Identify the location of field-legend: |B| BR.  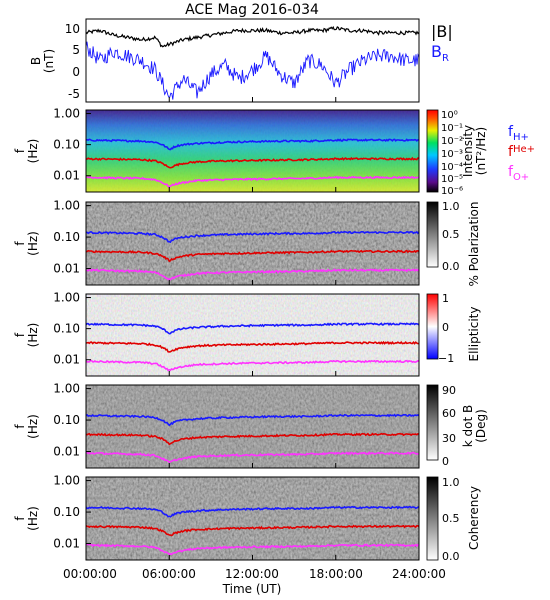
(442, 43).